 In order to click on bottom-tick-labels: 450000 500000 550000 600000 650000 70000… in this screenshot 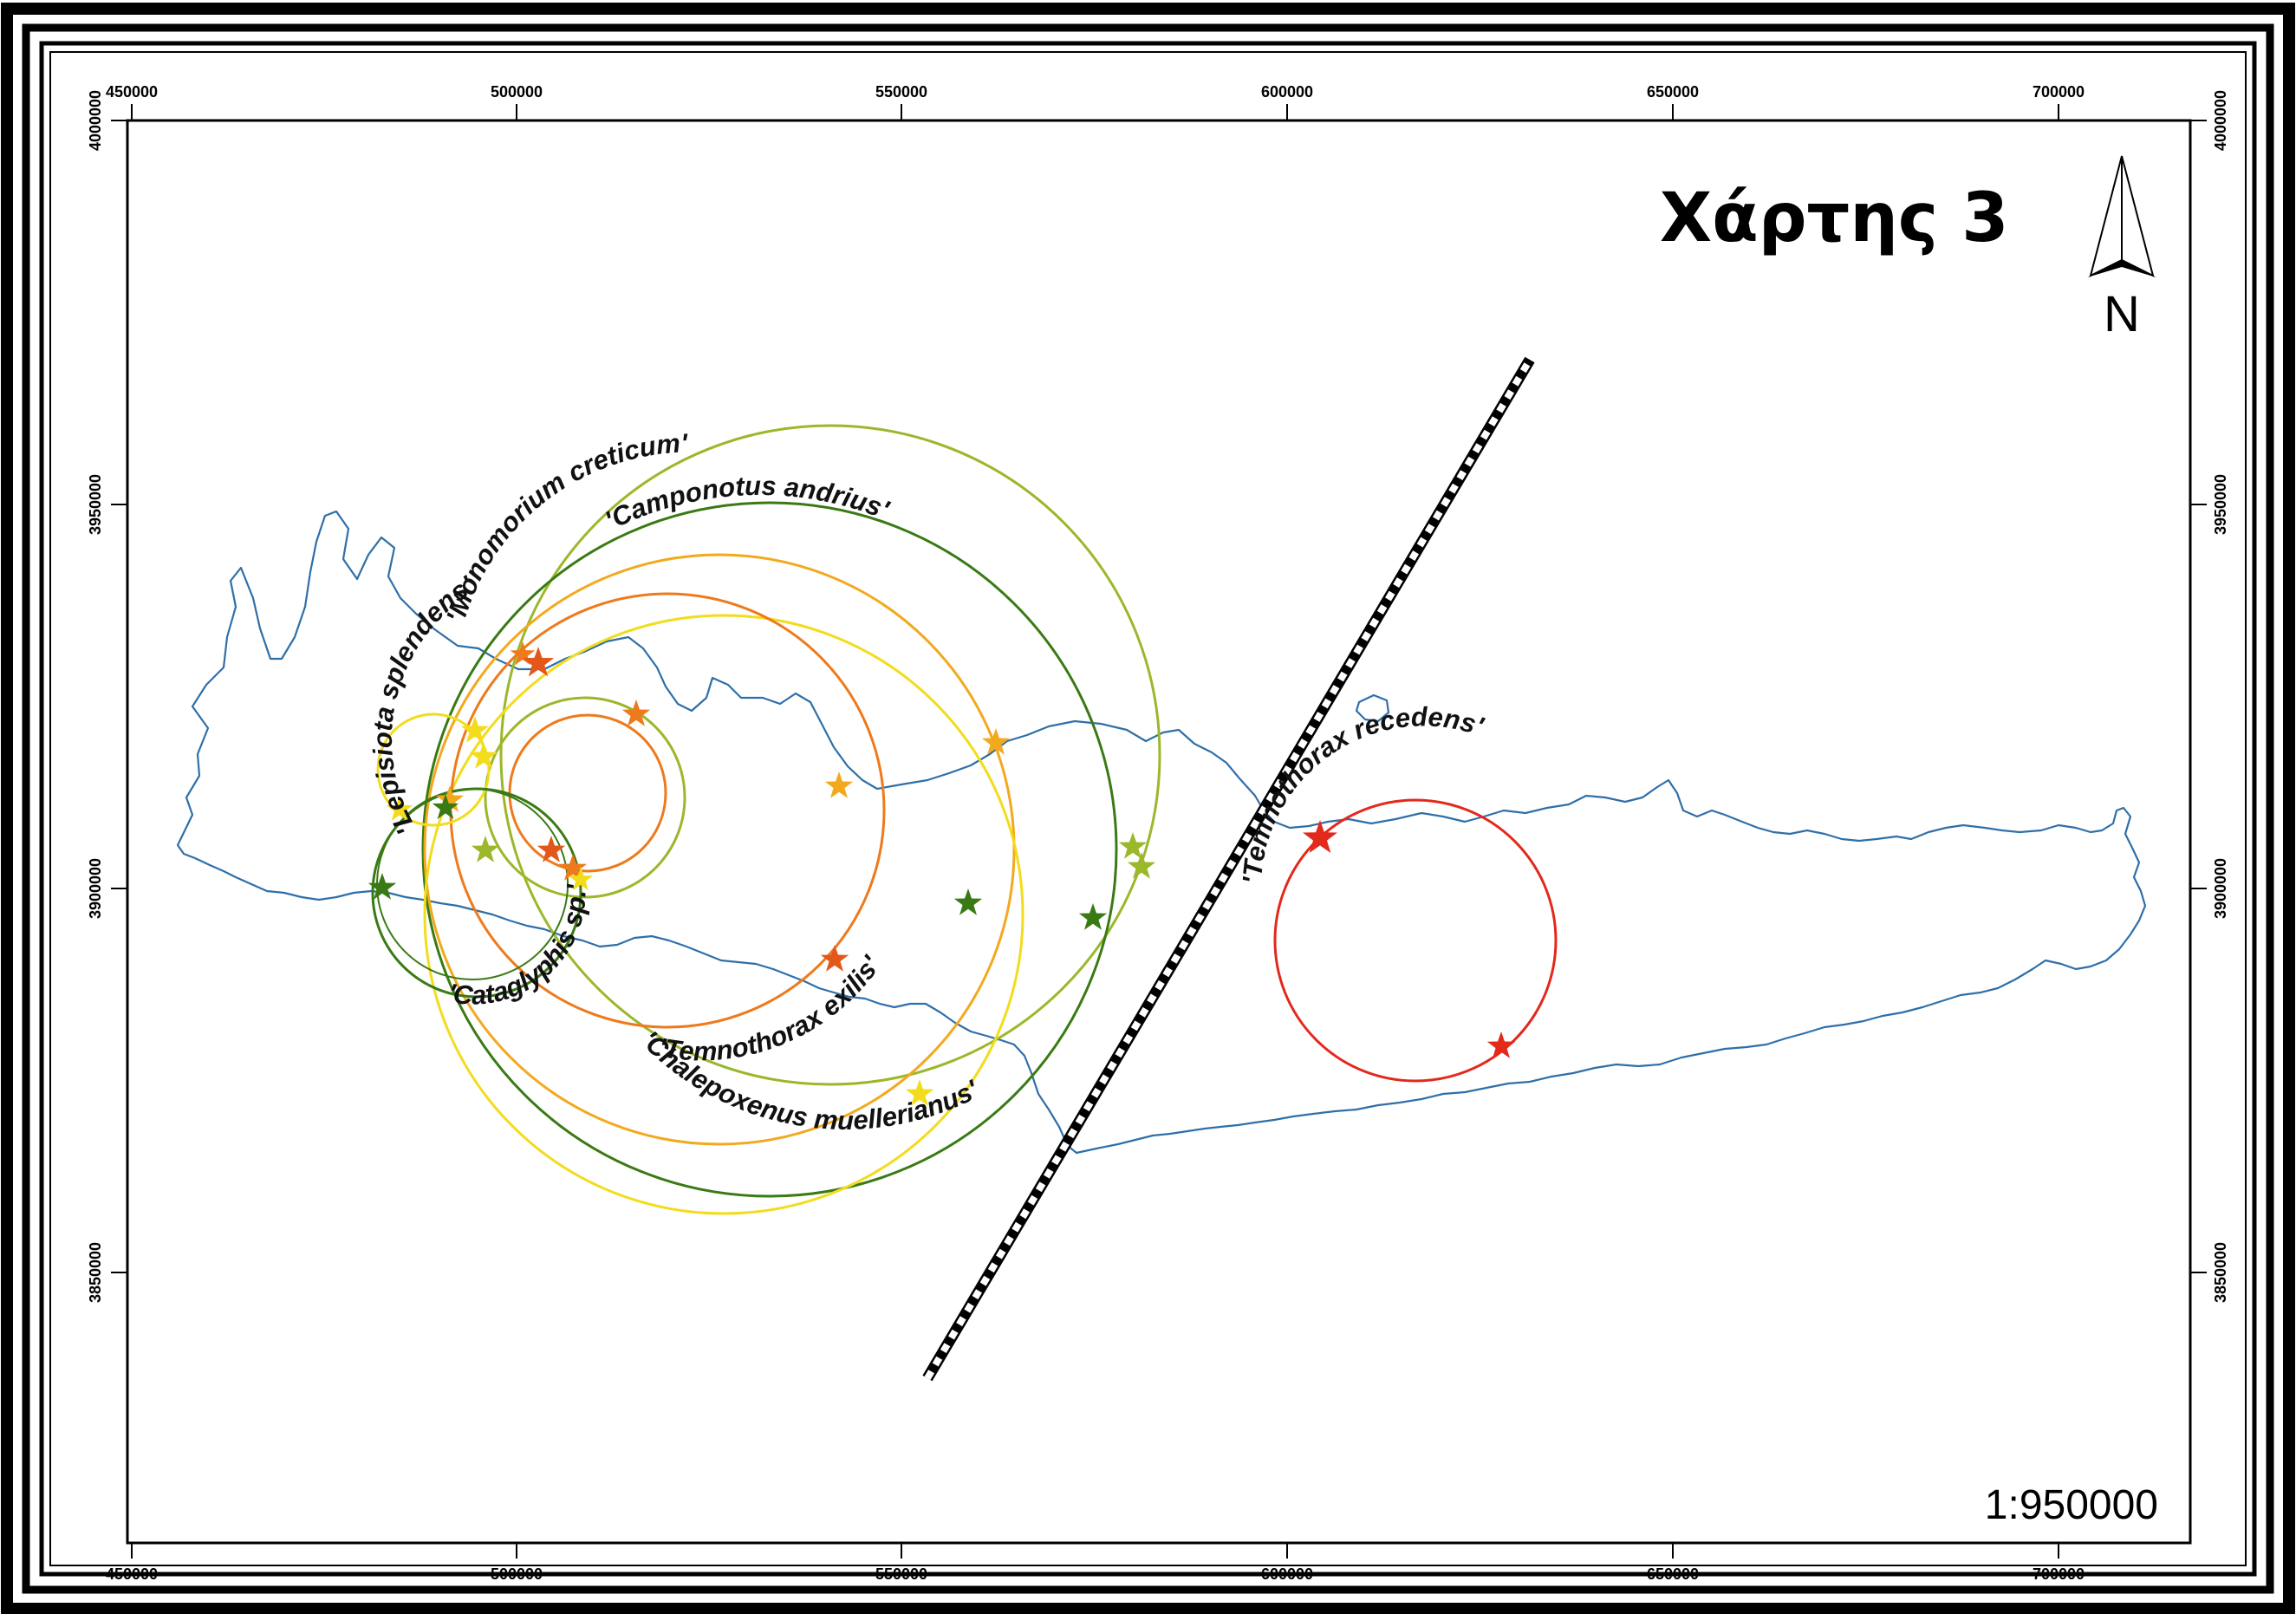, I will do `click(1095, 1574)`.